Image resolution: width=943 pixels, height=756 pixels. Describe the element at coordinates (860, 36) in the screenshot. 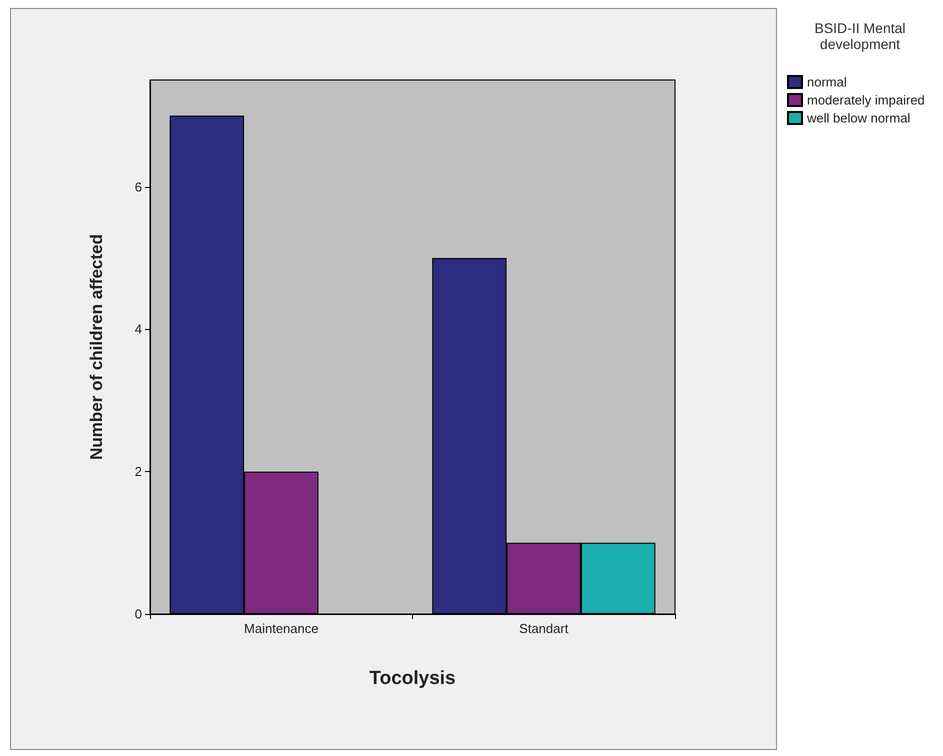

I see `legend-title: BSID-II Mental development` at that location.